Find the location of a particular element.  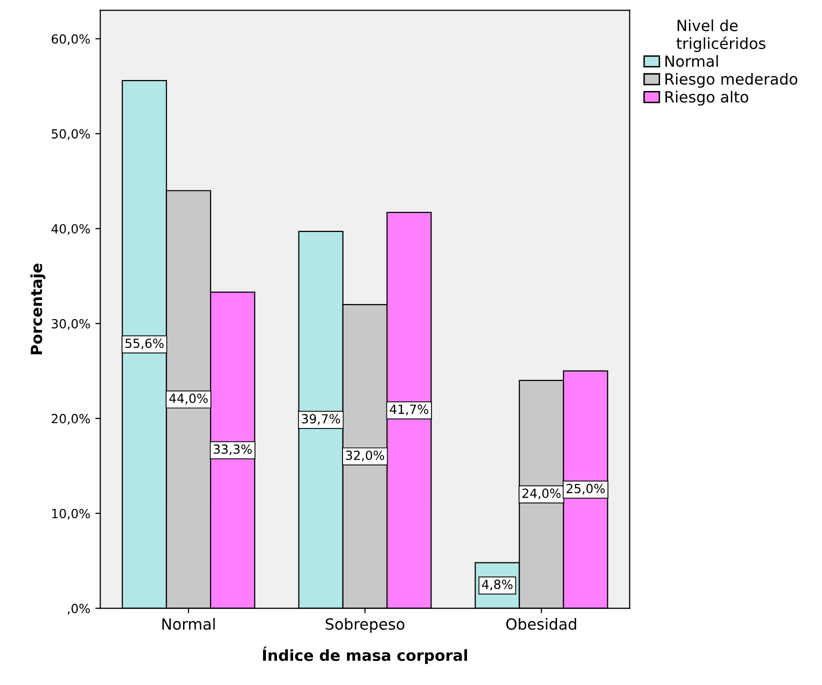

data-label: 4,8% is located at coordinates (497, 585).